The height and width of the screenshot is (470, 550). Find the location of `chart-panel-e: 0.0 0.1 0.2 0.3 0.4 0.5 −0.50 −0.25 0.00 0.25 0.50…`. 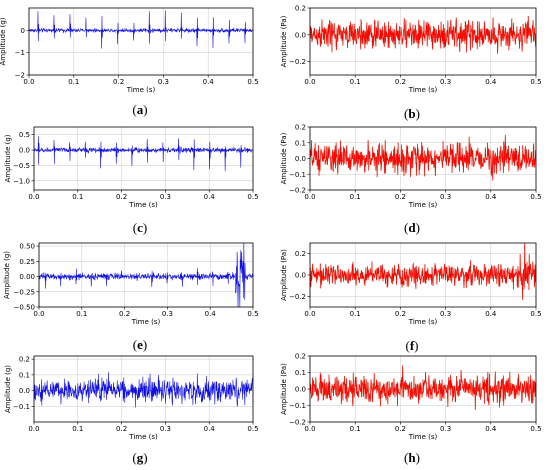

chart-panel-e: 0.0 0.1 0.2 0.3 0.4 0.5 −0.50 −0.25 0.00 0.25 0.50… is located at coordinates (131, 297).